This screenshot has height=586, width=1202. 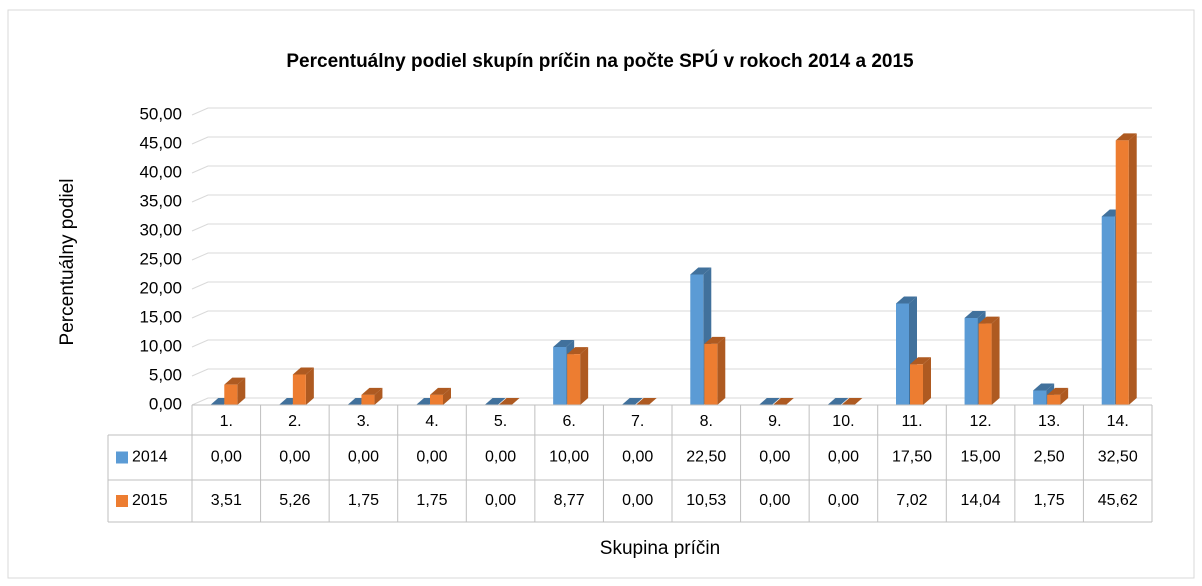 What do you see at coordinates (1118, 421) in the screenshot?
I see `x-tick-label: 14.` at bounding box center [1118, 421].